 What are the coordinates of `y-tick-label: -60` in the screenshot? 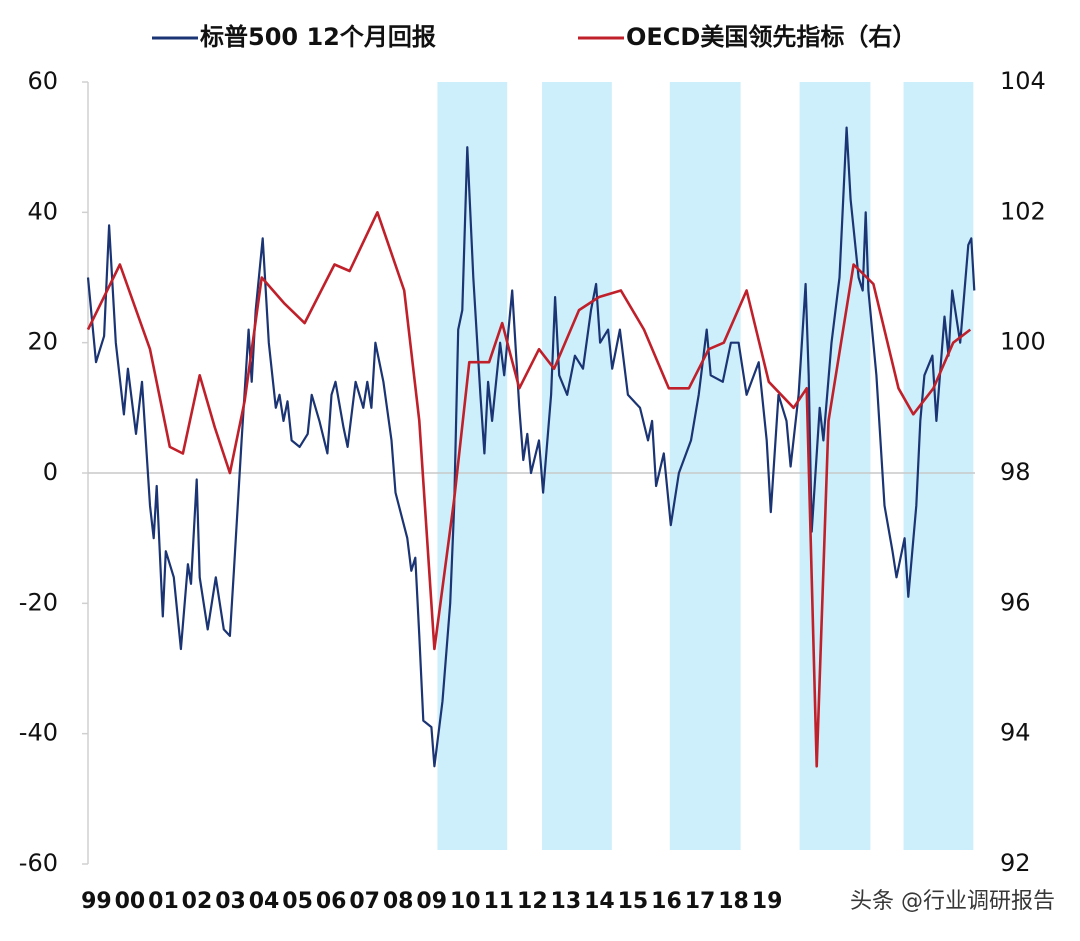 It's located at (38, 863).